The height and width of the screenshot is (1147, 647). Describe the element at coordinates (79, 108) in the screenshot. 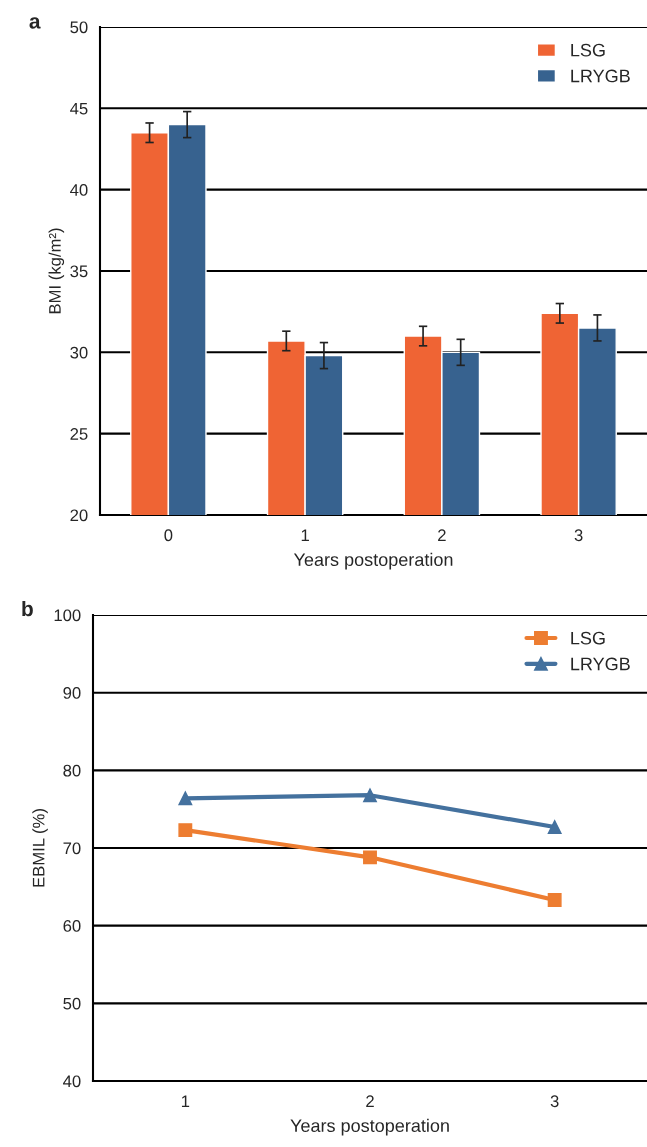

I see `y-tick-label: 45` at that location.